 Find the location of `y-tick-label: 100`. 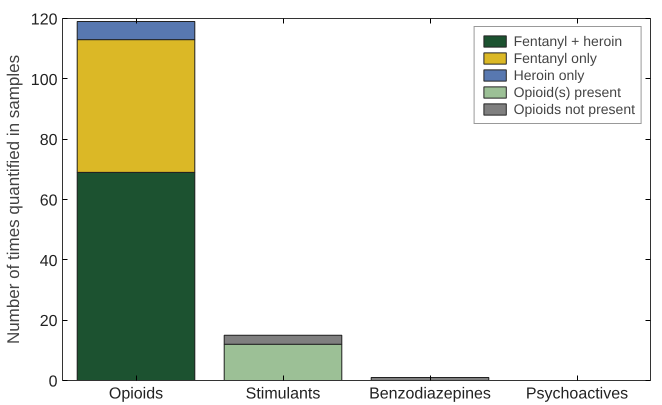

y-tick-label: 100 is located at coordinates (44, 80).